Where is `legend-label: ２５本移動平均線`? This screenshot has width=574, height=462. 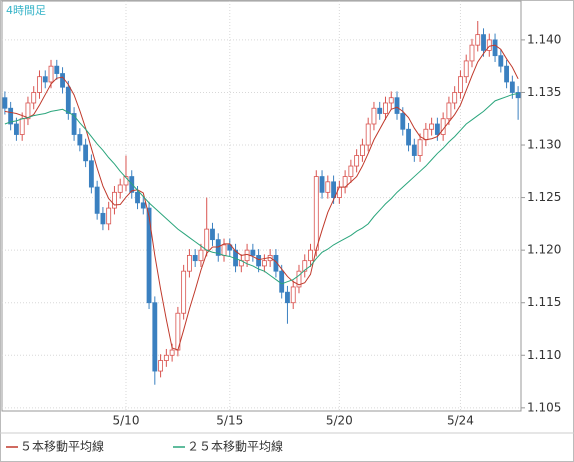 legend-label: ２５本移動平均線 is located at coordinates (235, 446).